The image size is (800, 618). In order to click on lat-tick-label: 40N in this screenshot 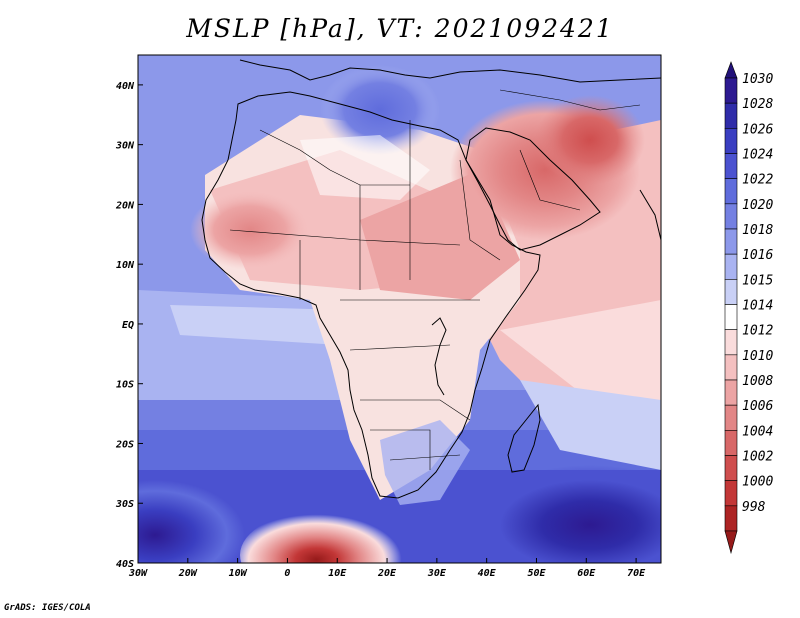, I will do `click(125, 86)`.